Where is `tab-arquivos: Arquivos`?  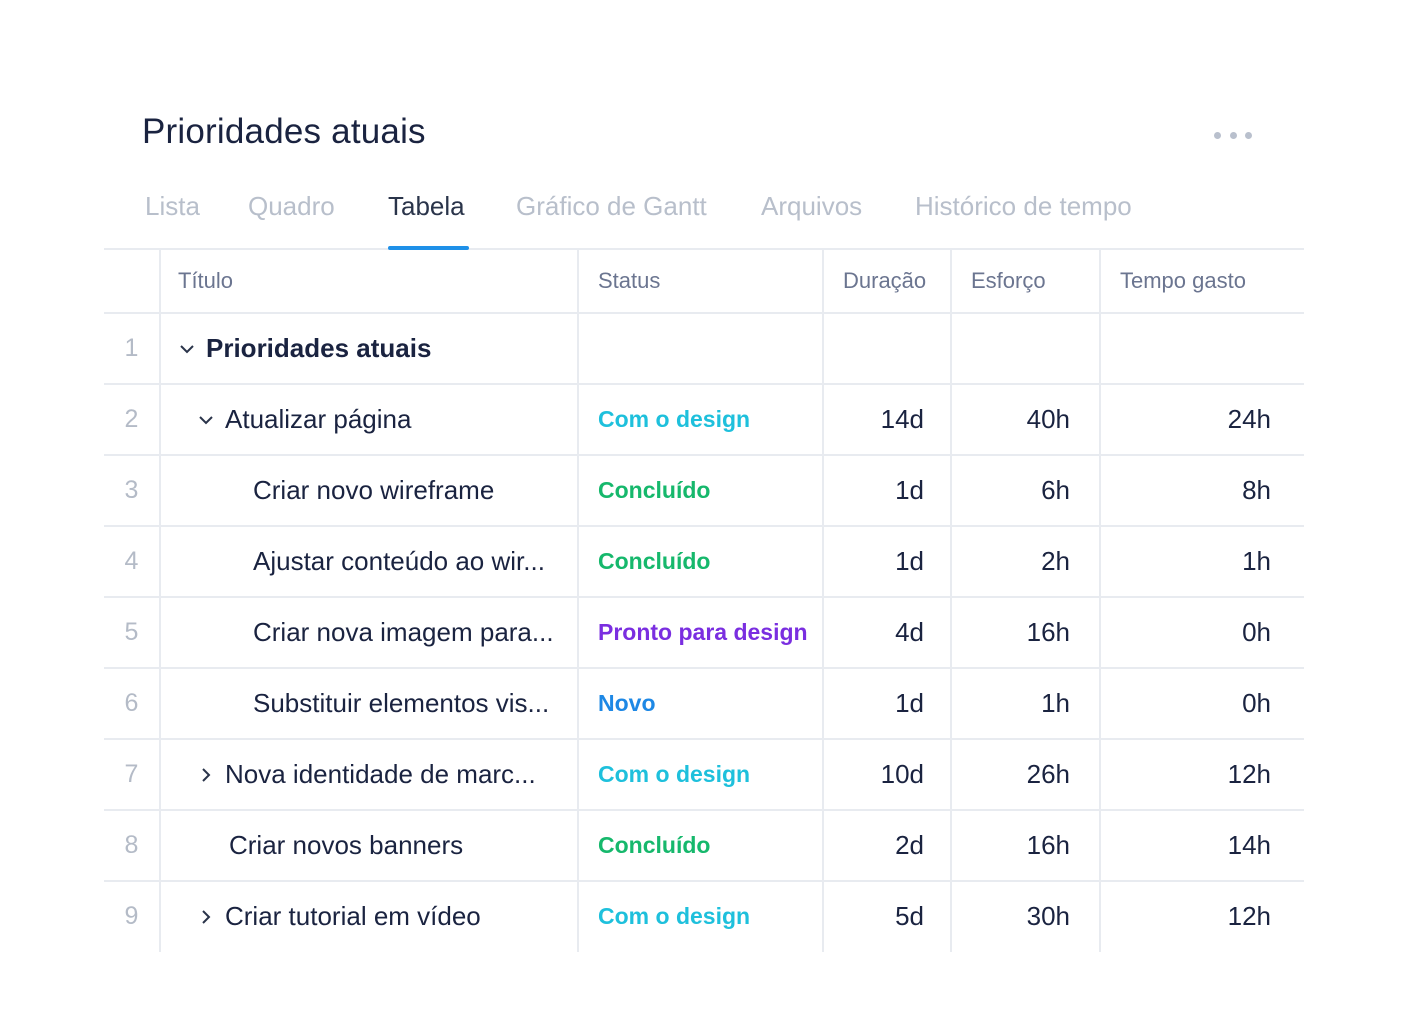
tab-arquivos: Arquivos is located at coordinates (812, 206).